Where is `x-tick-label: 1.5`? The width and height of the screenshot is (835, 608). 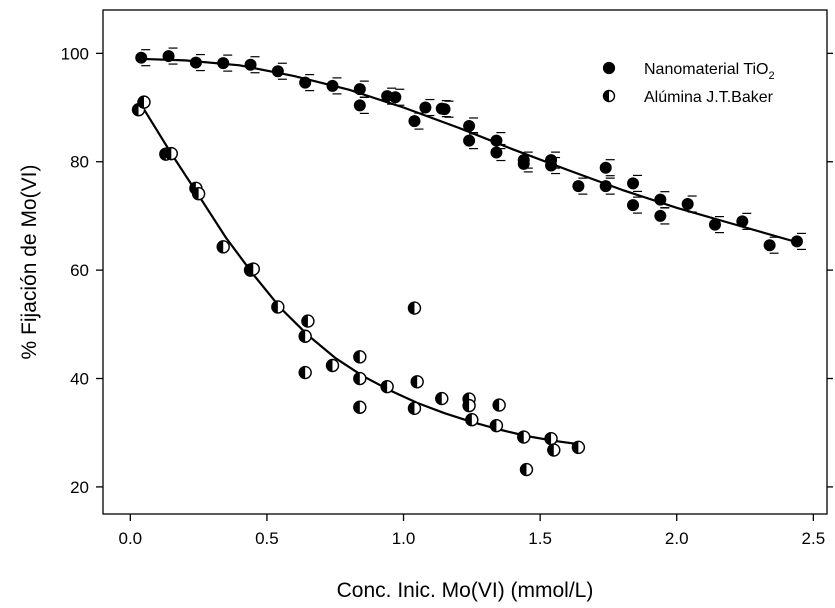 x-tick-label: 1.5 is located at coordinates (540, 538).